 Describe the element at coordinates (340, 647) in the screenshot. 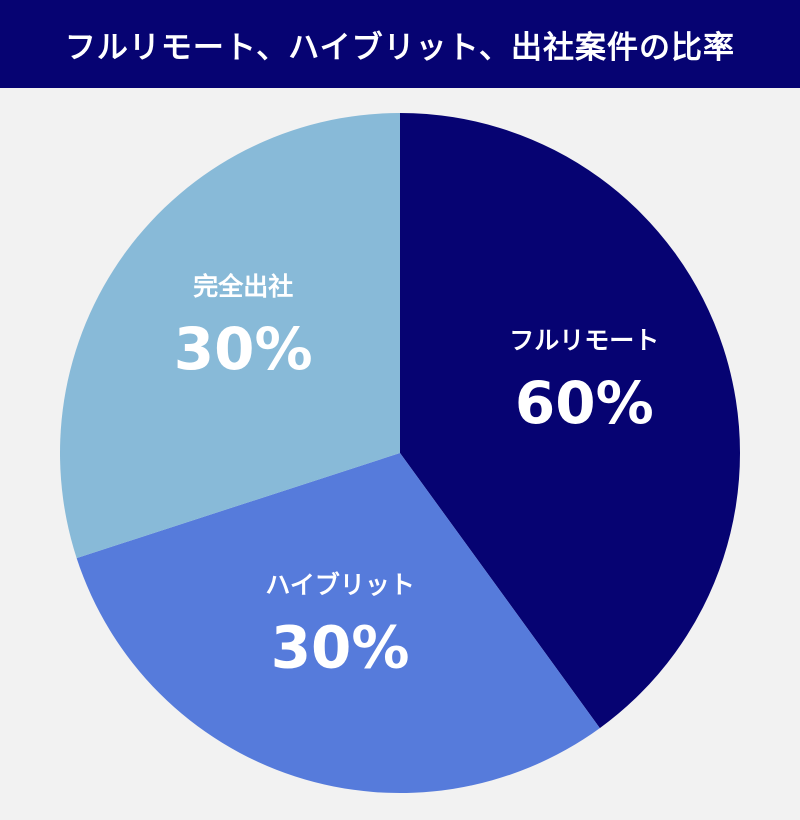

I see `slice-2-value-label: 30%` at that location.